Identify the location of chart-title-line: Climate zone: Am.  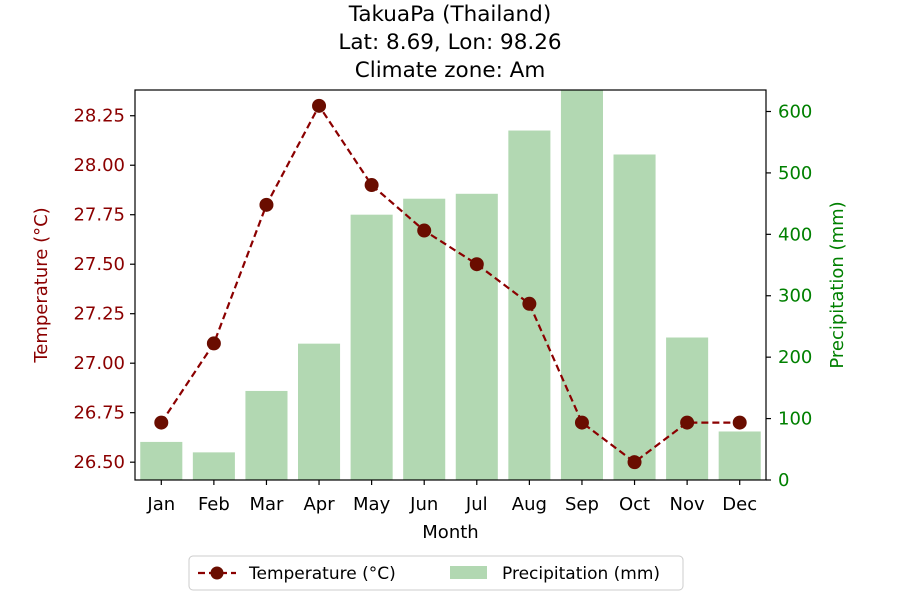
(450, 70).